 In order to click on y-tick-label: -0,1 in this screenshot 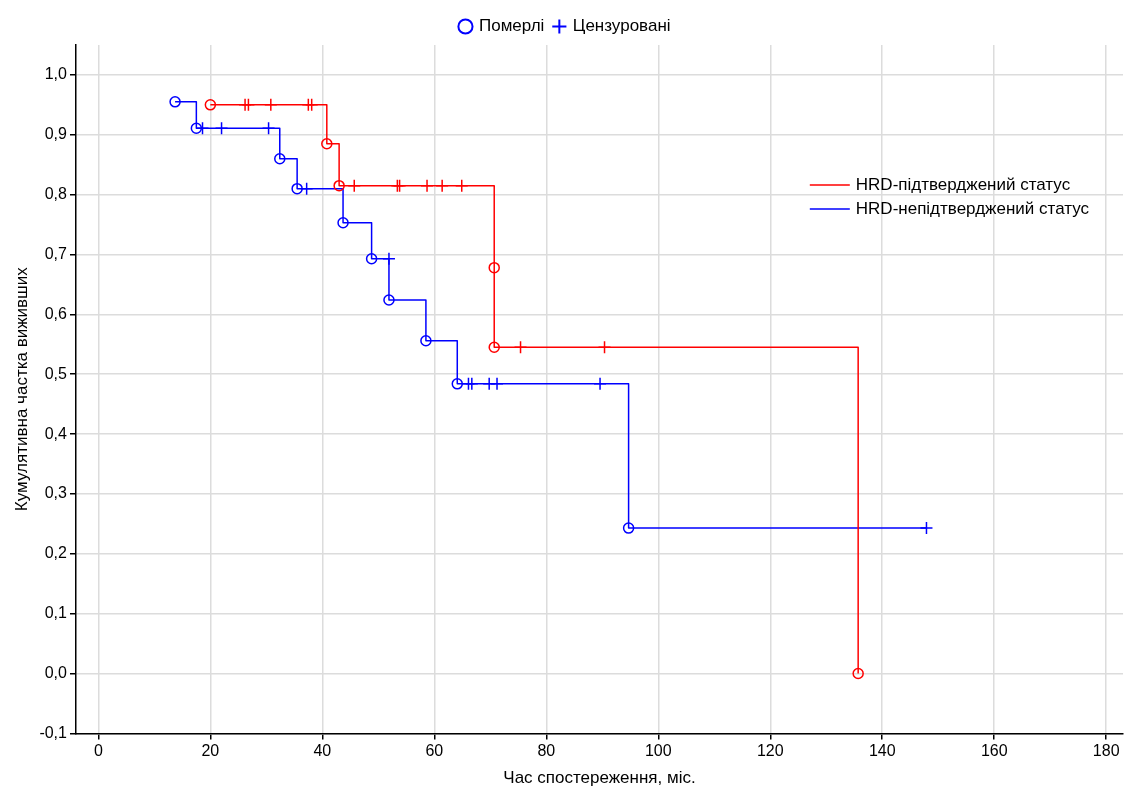, I will do `click(53, 732)`.